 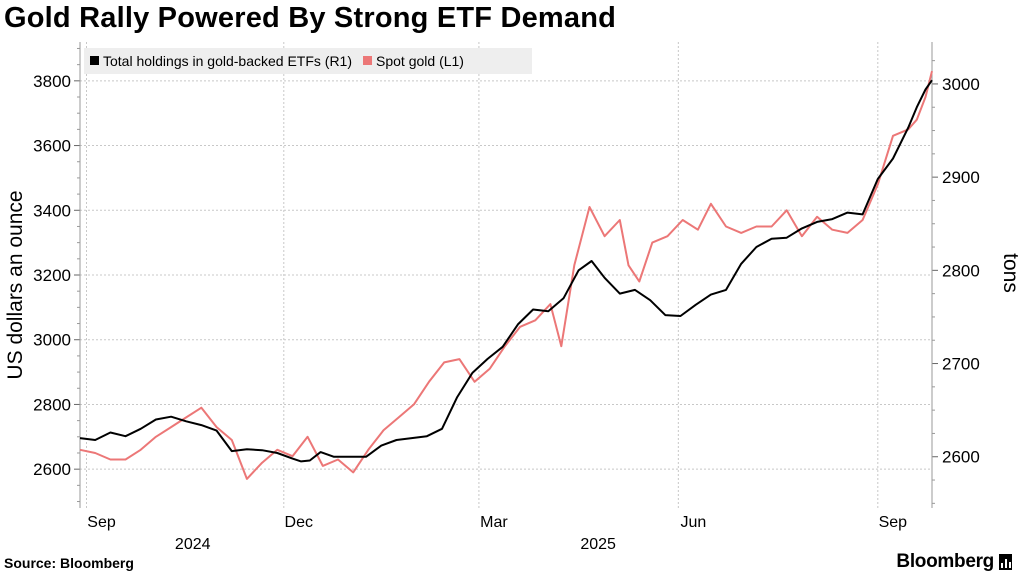 I want to click on left-axis-tick-label: 3800, so click(x=52, y=81).